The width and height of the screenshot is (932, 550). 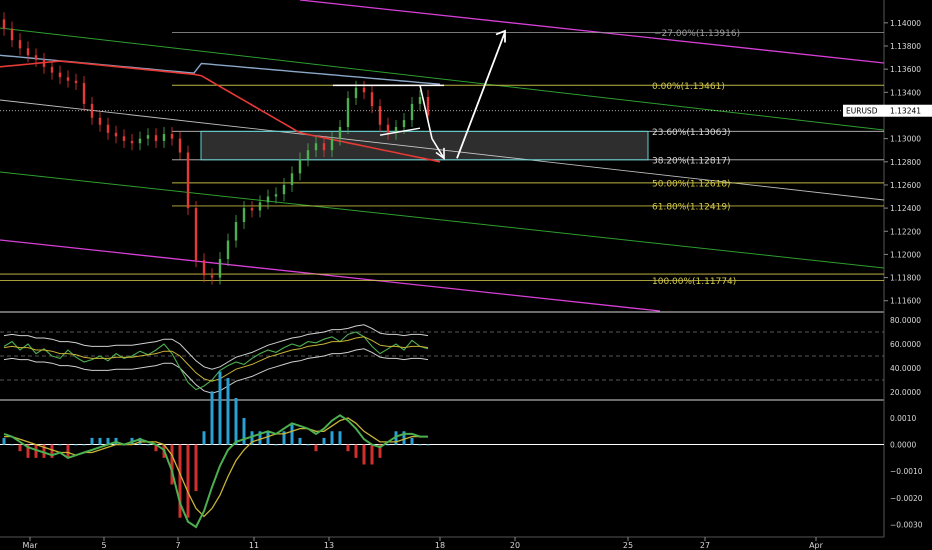 I want to click on macd-tick-label: 0.0010, so click(x=903, y=418).